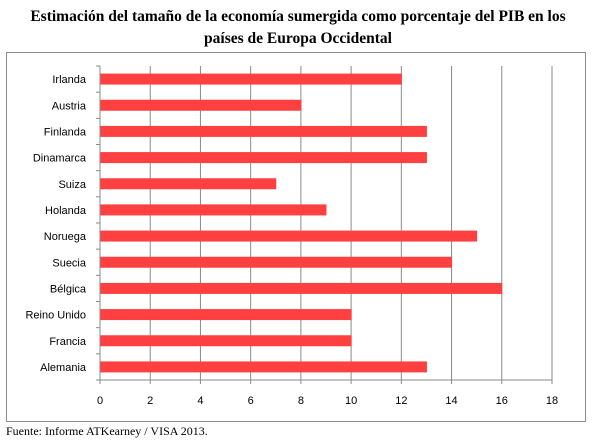 This screenshot has width=596, height=444. I want to click on bar-noruega, so click(289, 236).